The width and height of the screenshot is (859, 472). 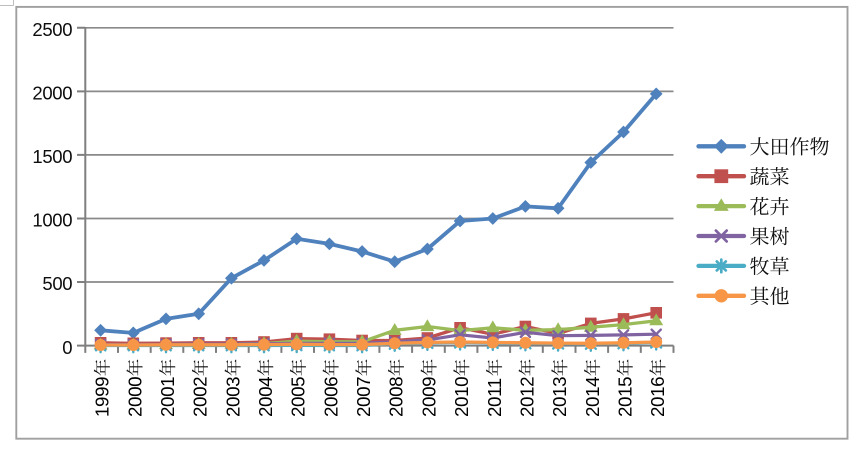 What do you see at coordinates (265, 397) in the screenshot?
I see `svg-text: 2004` at bounding box center [265, 397].